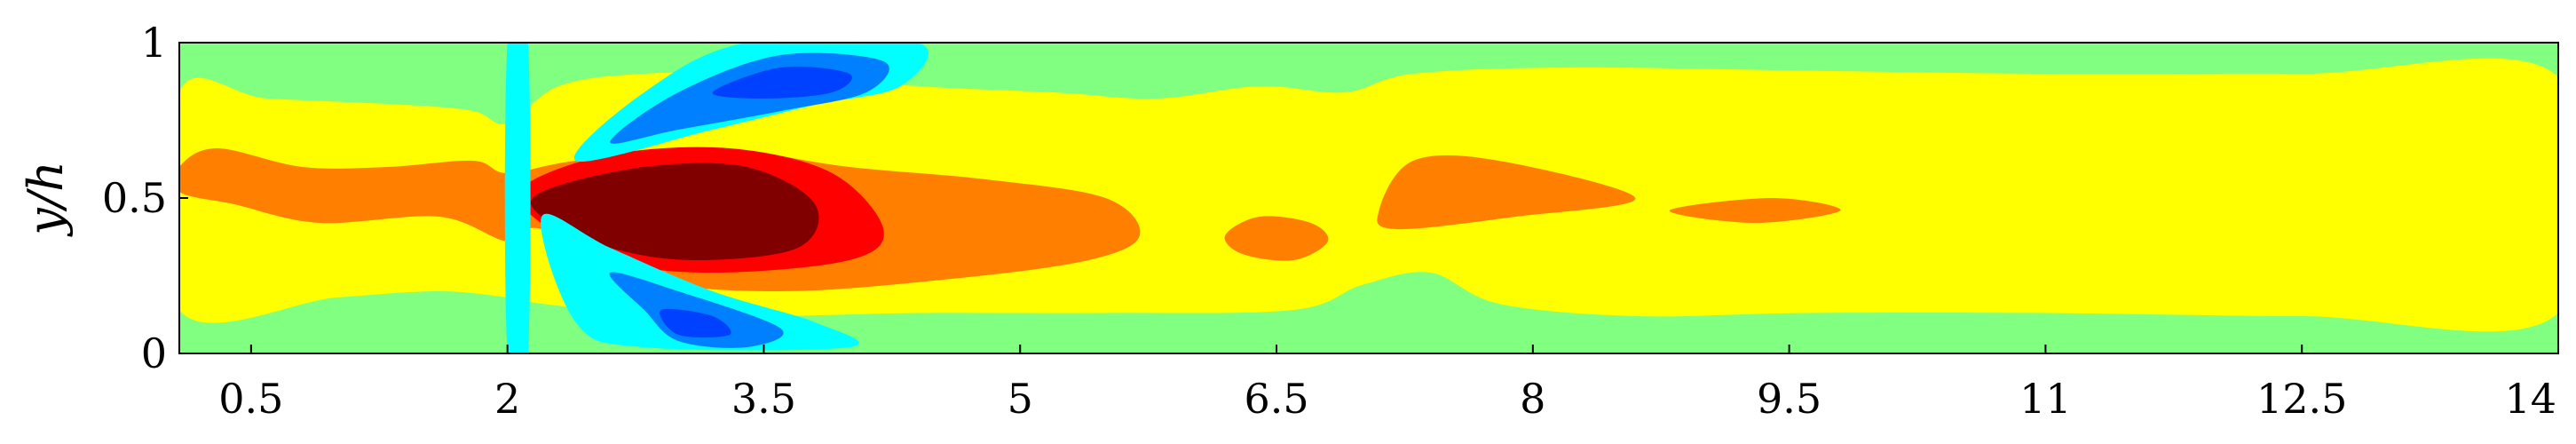 The image size is (2576, 444). What do you see at coordinates (695, 323) in the screenshot?
I see `contour-region-darkblue-lower` at bounding box center [695, 323].